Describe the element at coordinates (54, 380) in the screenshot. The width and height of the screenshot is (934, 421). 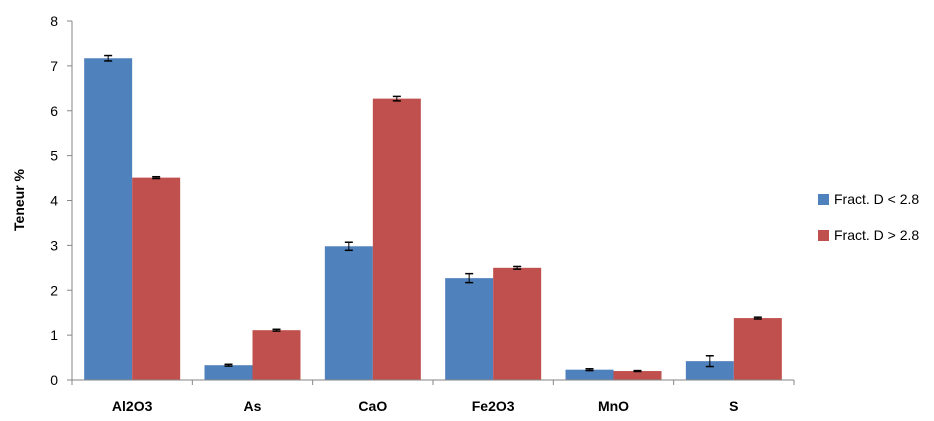
I see `y-tick-label: 0` at that location.